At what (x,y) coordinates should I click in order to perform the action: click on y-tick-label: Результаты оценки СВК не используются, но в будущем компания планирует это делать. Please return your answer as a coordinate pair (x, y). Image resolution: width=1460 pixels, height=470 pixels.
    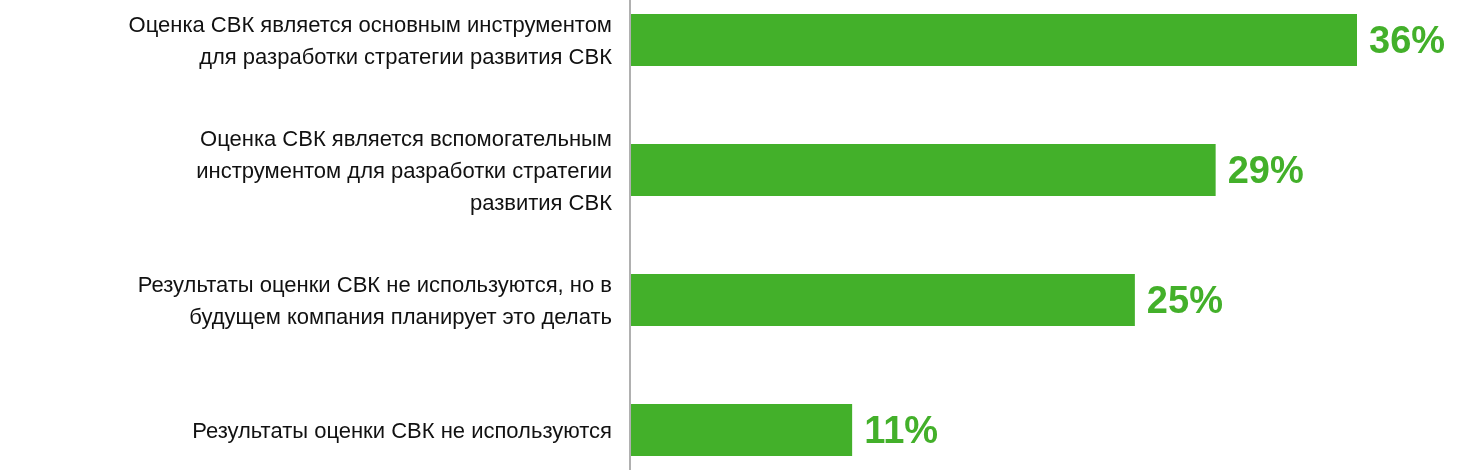
    Looking at the image, I should click on (374, 300).